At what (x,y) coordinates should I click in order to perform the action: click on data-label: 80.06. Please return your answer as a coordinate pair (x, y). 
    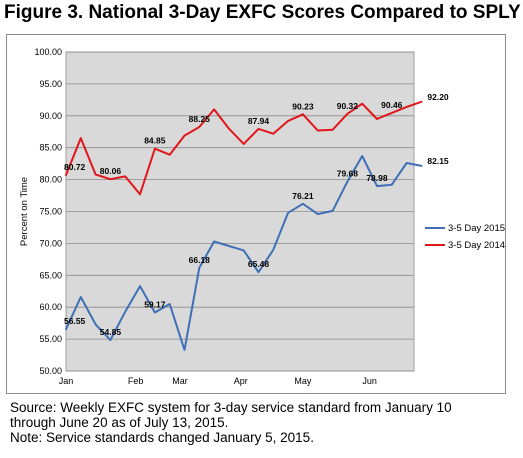
    Looking at the image, I should click on (111, 171).